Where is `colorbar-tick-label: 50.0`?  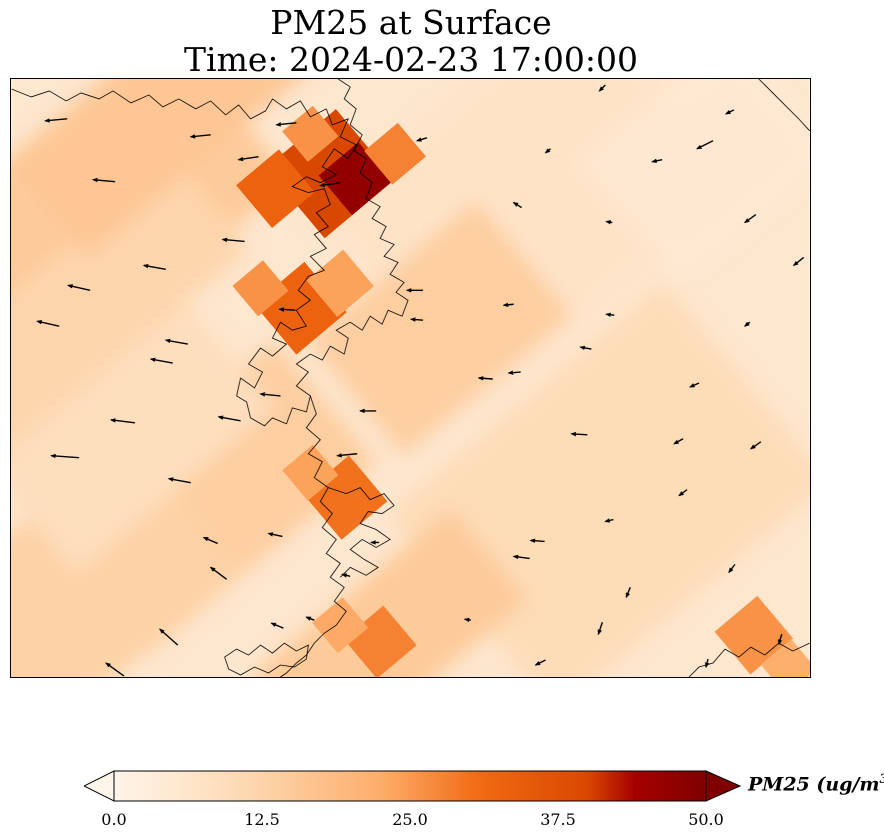 colorbar-tick-label: 50.0 is located at coordinates (706, 819).